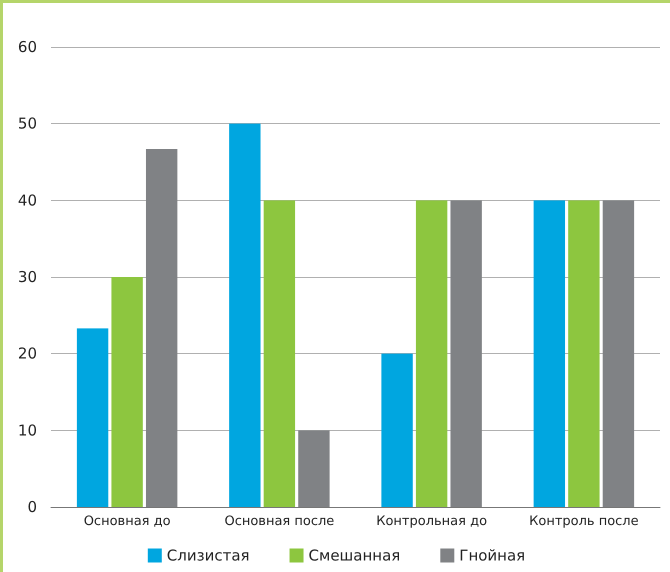 The height and width of the screenshot is (572, 670). Describe the element at coordinates (27, 47) in the screenshot. I see `y-tick-label: 60` at that location.